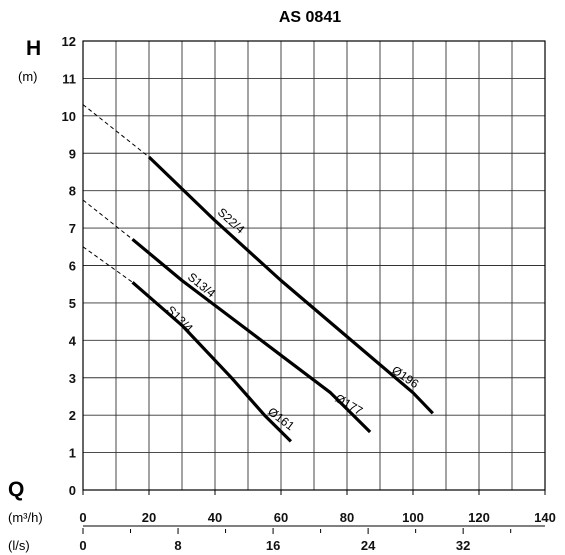  I want to click on x2-tick-label: 32, so click(463, 545).